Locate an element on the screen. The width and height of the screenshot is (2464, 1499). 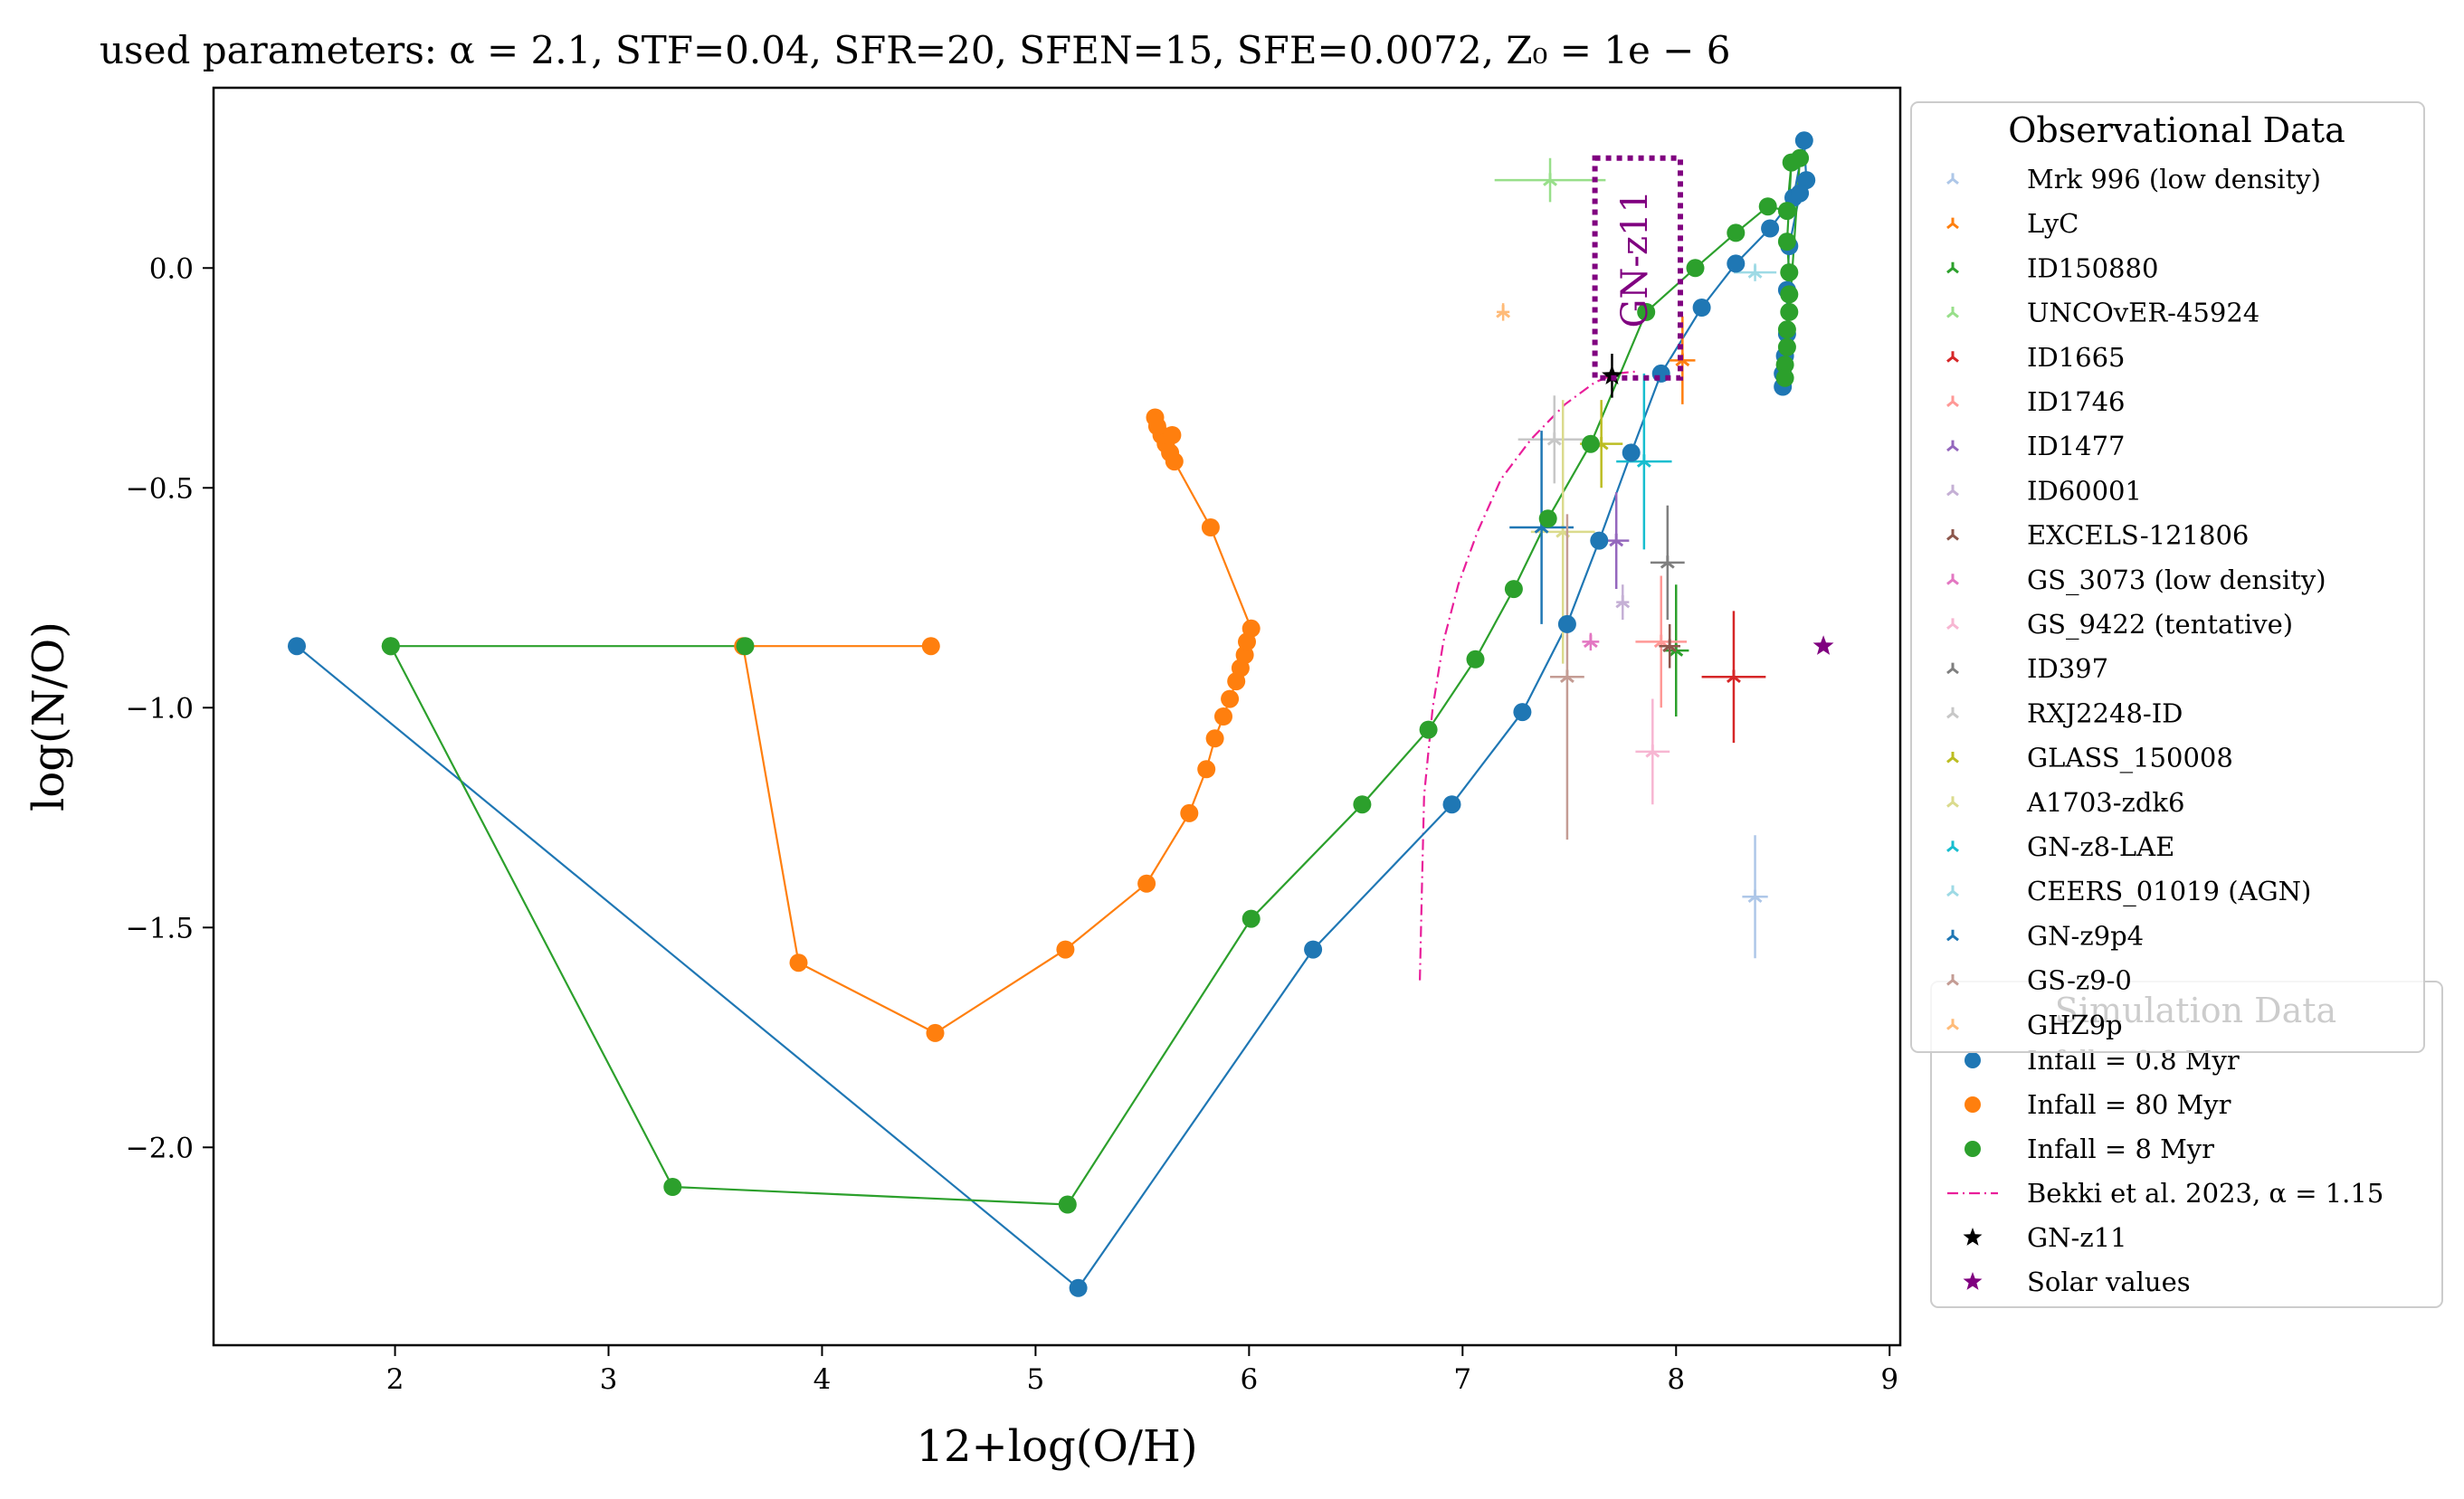
y-tick-label: −2.0 is located at coordinates (160, 1148).